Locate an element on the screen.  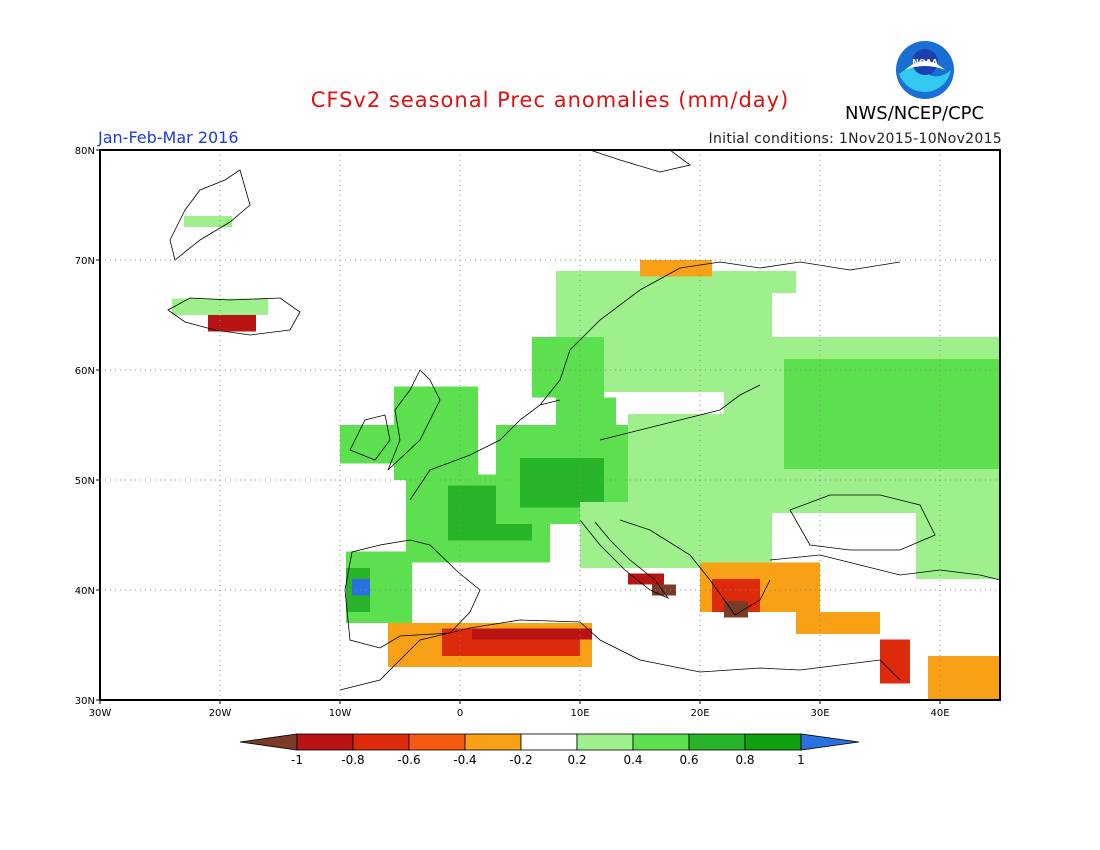
region-algeria-core is located at coordinates (532, 634).